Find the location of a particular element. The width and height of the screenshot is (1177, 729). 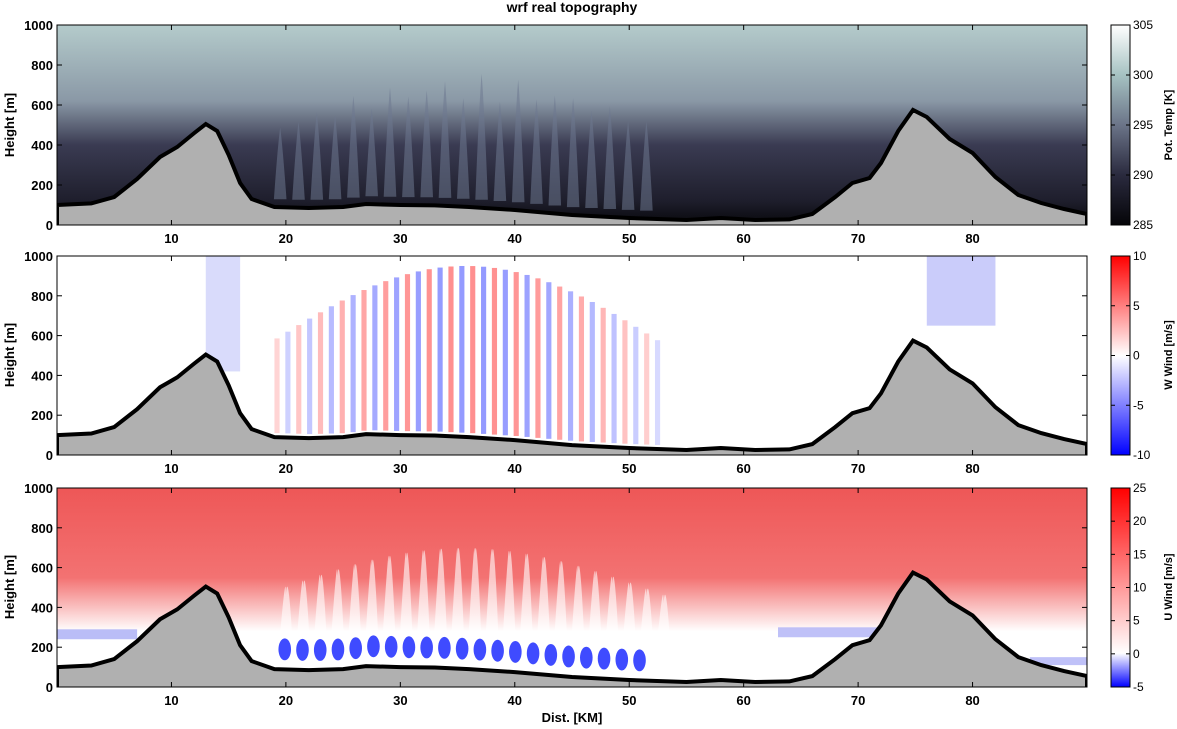

colorbar-tick-label: -10 is located at coordinates (1142, 455).